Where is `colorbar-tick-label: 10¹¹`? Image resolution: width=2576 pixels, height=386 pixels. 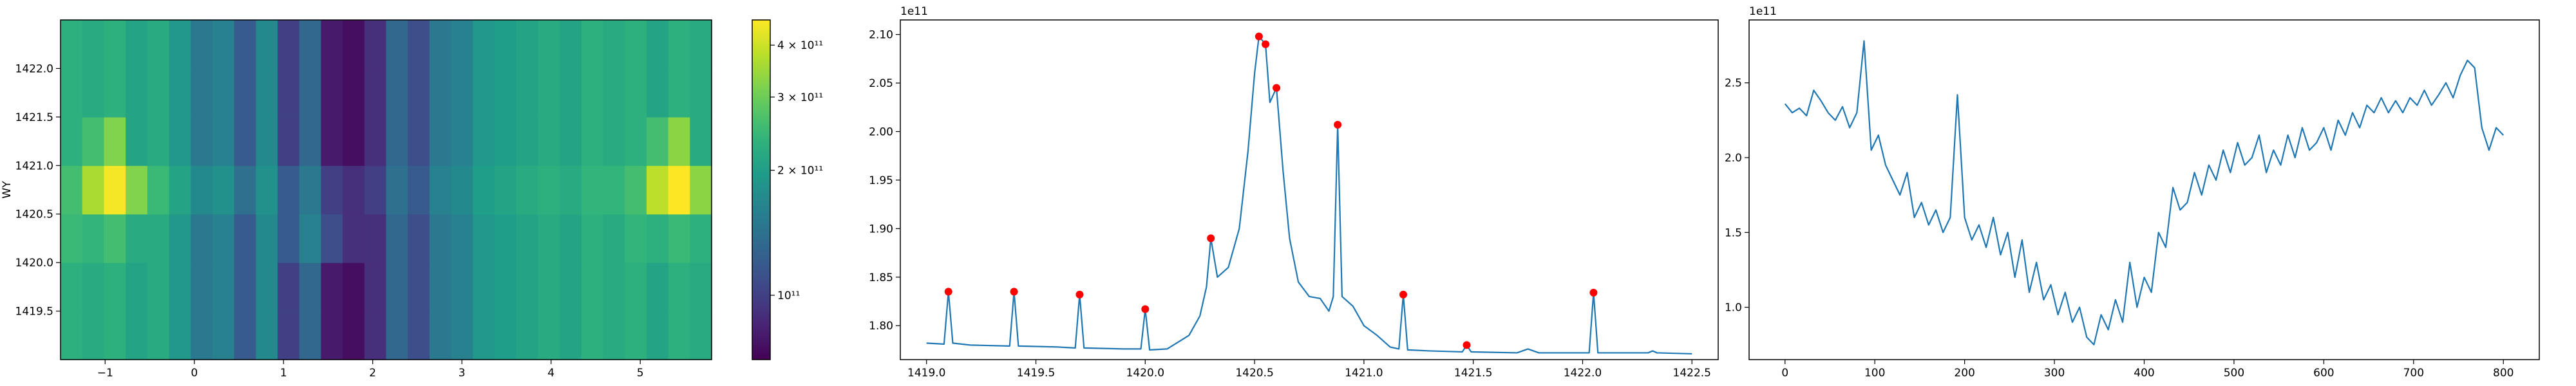 colorbar-tick-label: 10¹¹ is located at coordinates (788, 296).